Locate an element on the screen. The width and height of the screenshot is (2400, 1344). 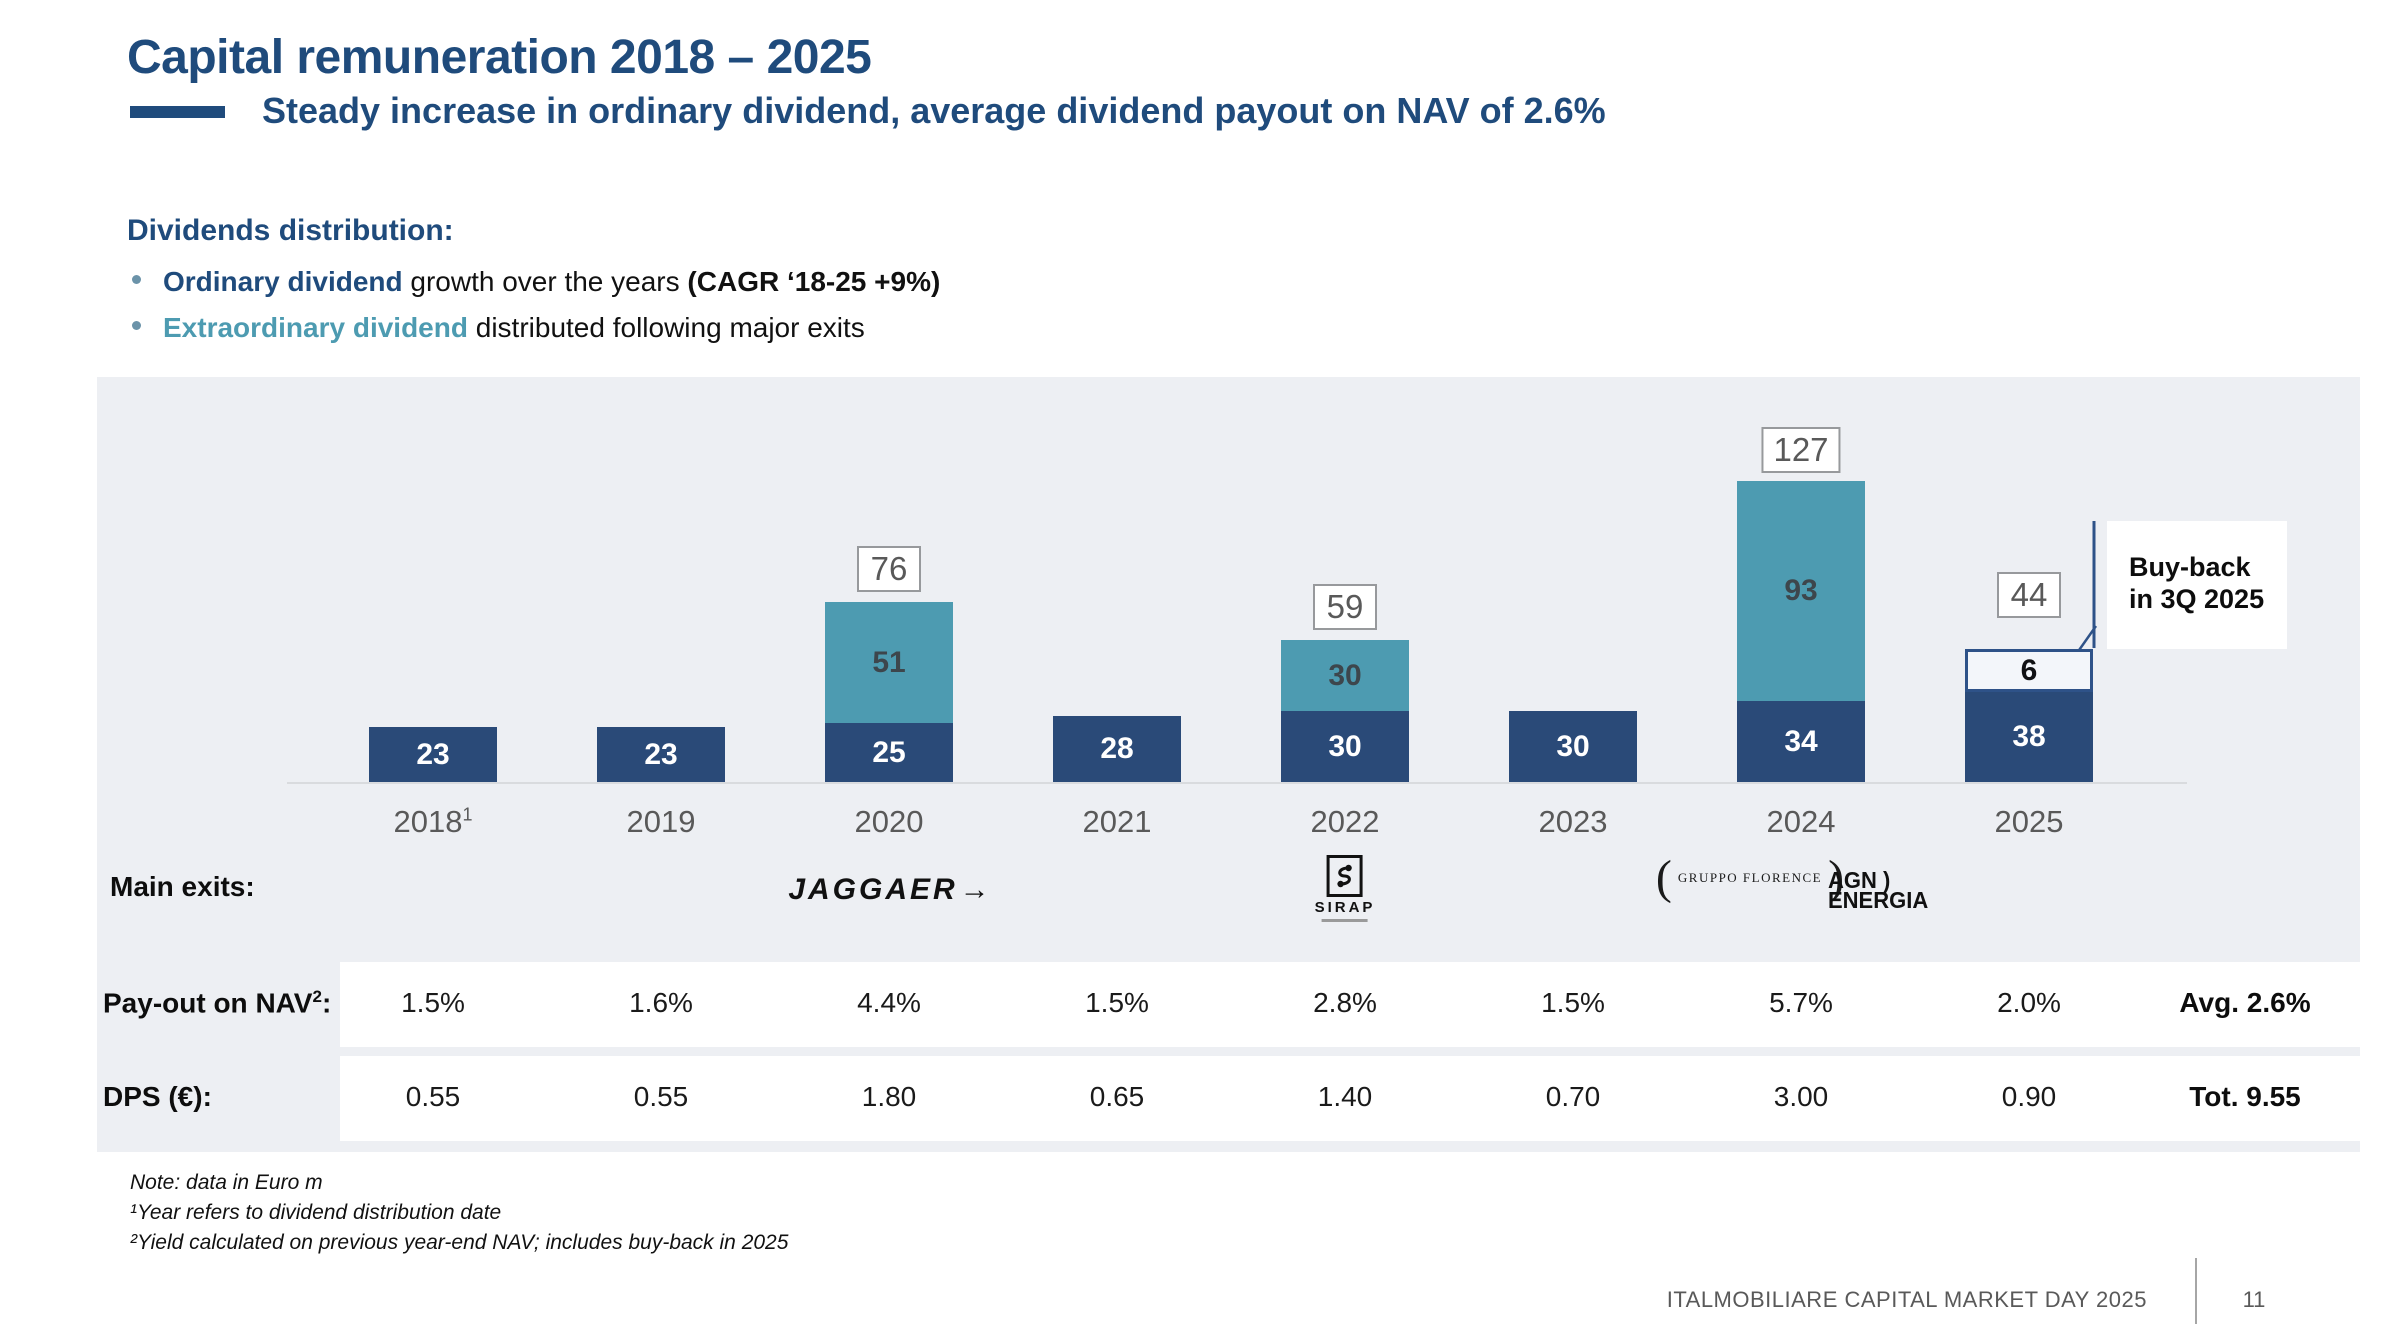
payout-row-label: Pay-out on NAV2: is located at coordinates (217, 1003).